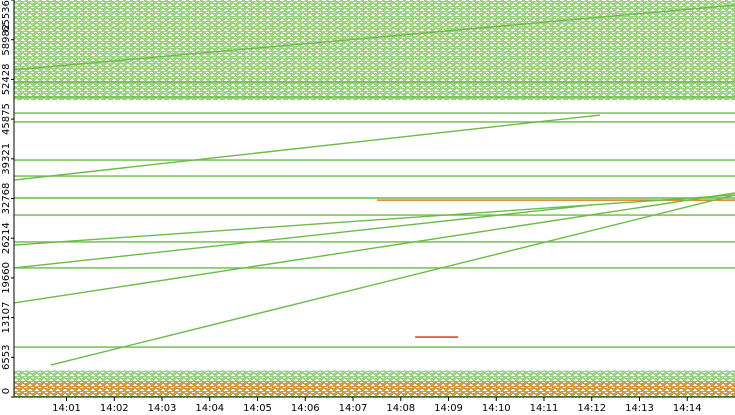 This screenshot has width=735, height=415. I want to click on y-tick-label: 0, so click(6, 391).